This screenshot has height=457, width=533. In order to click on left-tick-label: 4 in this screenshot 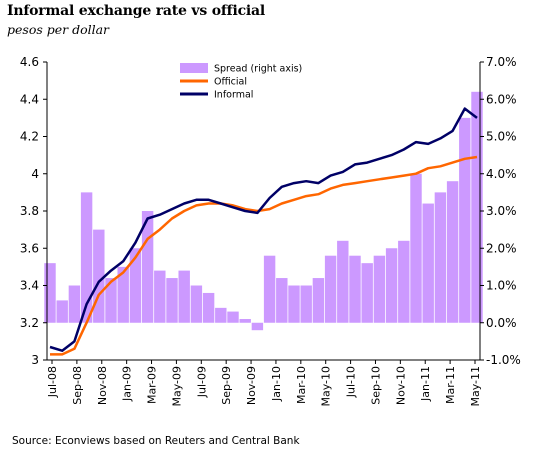, I will do `click(35, 174)`.